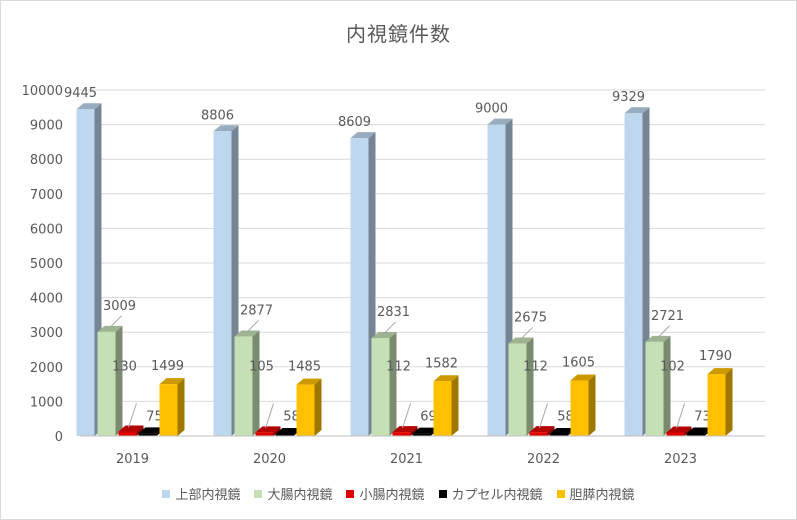 This screenshot has width=797, height=520. What do you see at coordinates (59, 437) in the screenshot?
I see `y-tick-label: 0` at bounding box center [59, 437].